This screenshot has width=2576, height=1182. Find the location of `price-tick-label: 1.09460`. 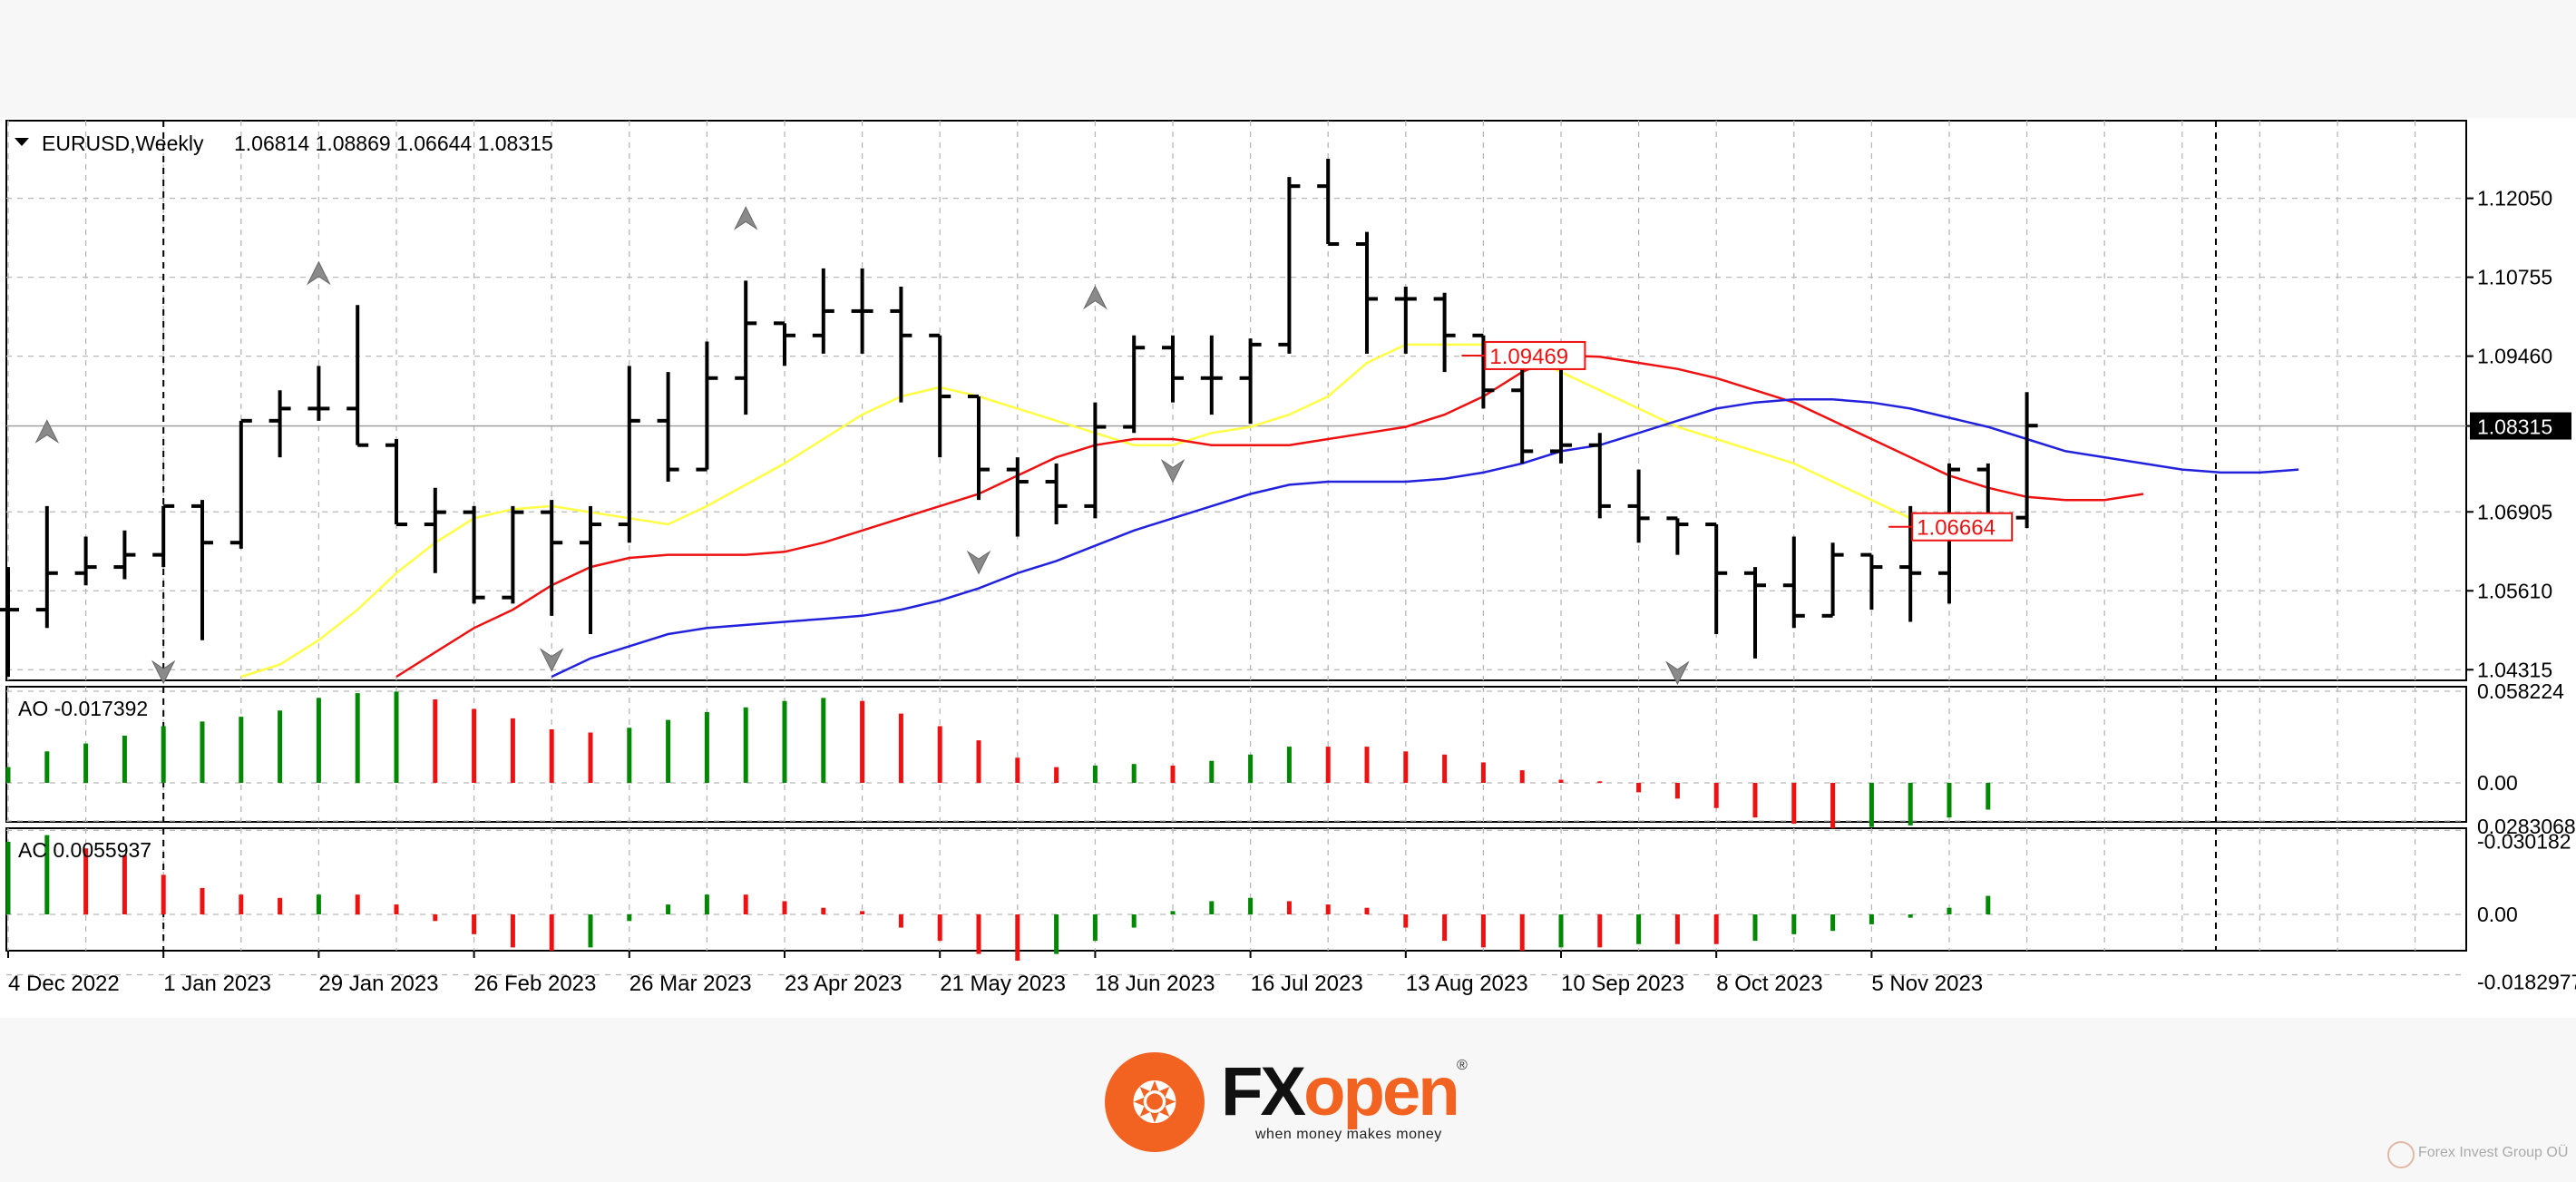

price-tick-label: 1.09460 is located at coordinates (2514, 356).